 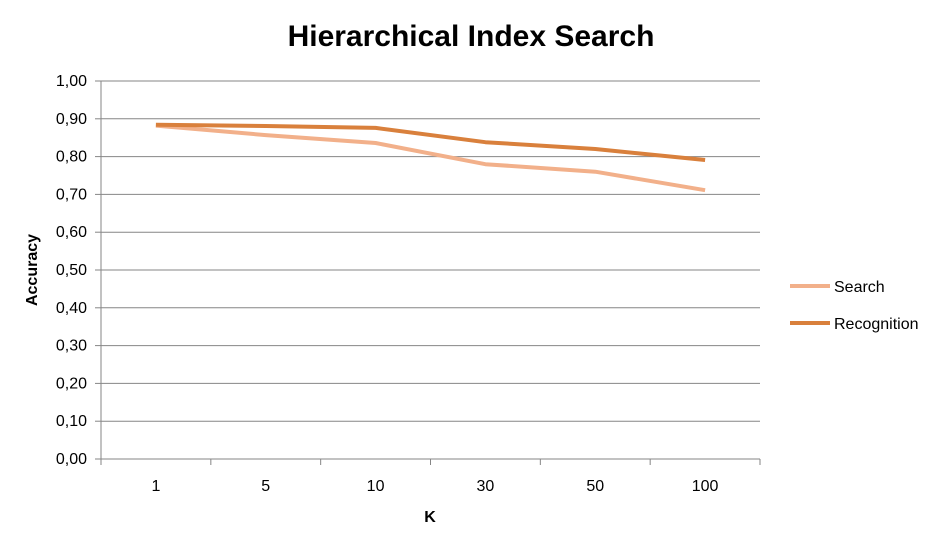 What do you see at coordinates (705, 486) in the screenshot?
I see `x-tick-label: 100` at bounding box center [705, 486].